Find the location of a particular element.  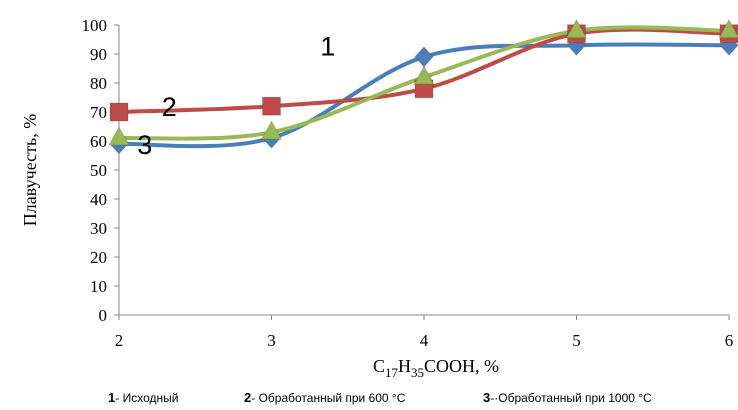

x-tick-label: 3 is located at coordinates (271, 340).